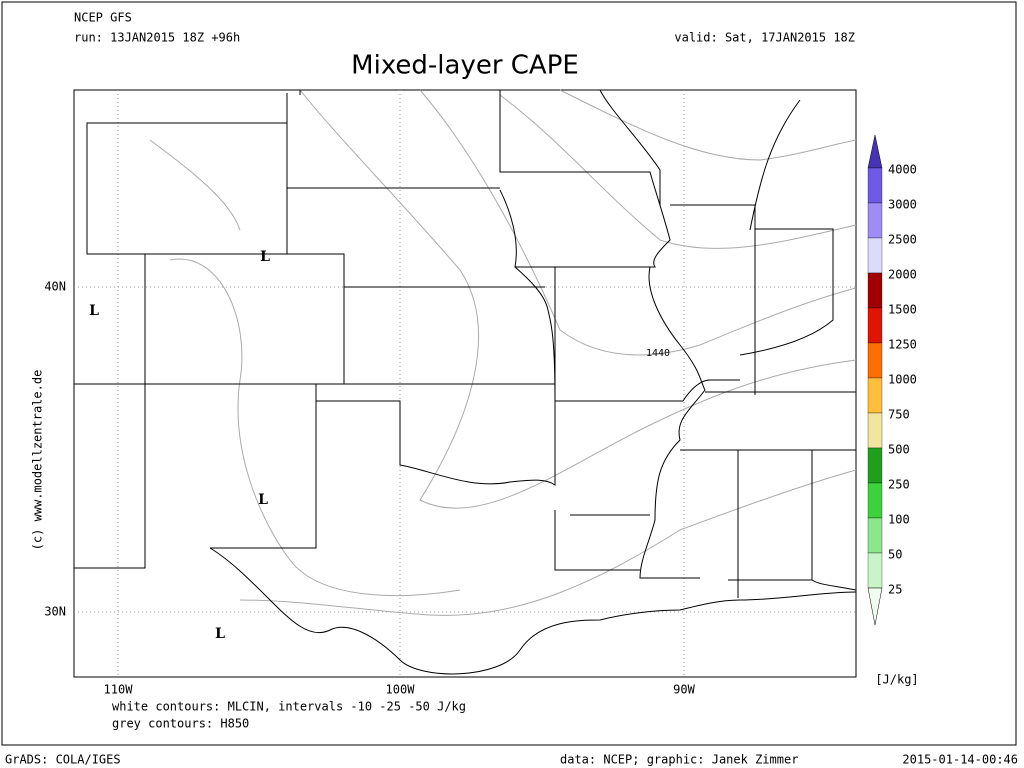  Describe the element at coordinates (902, 380) in the screenshot. I see `colorbar-label: 1000` at that location.